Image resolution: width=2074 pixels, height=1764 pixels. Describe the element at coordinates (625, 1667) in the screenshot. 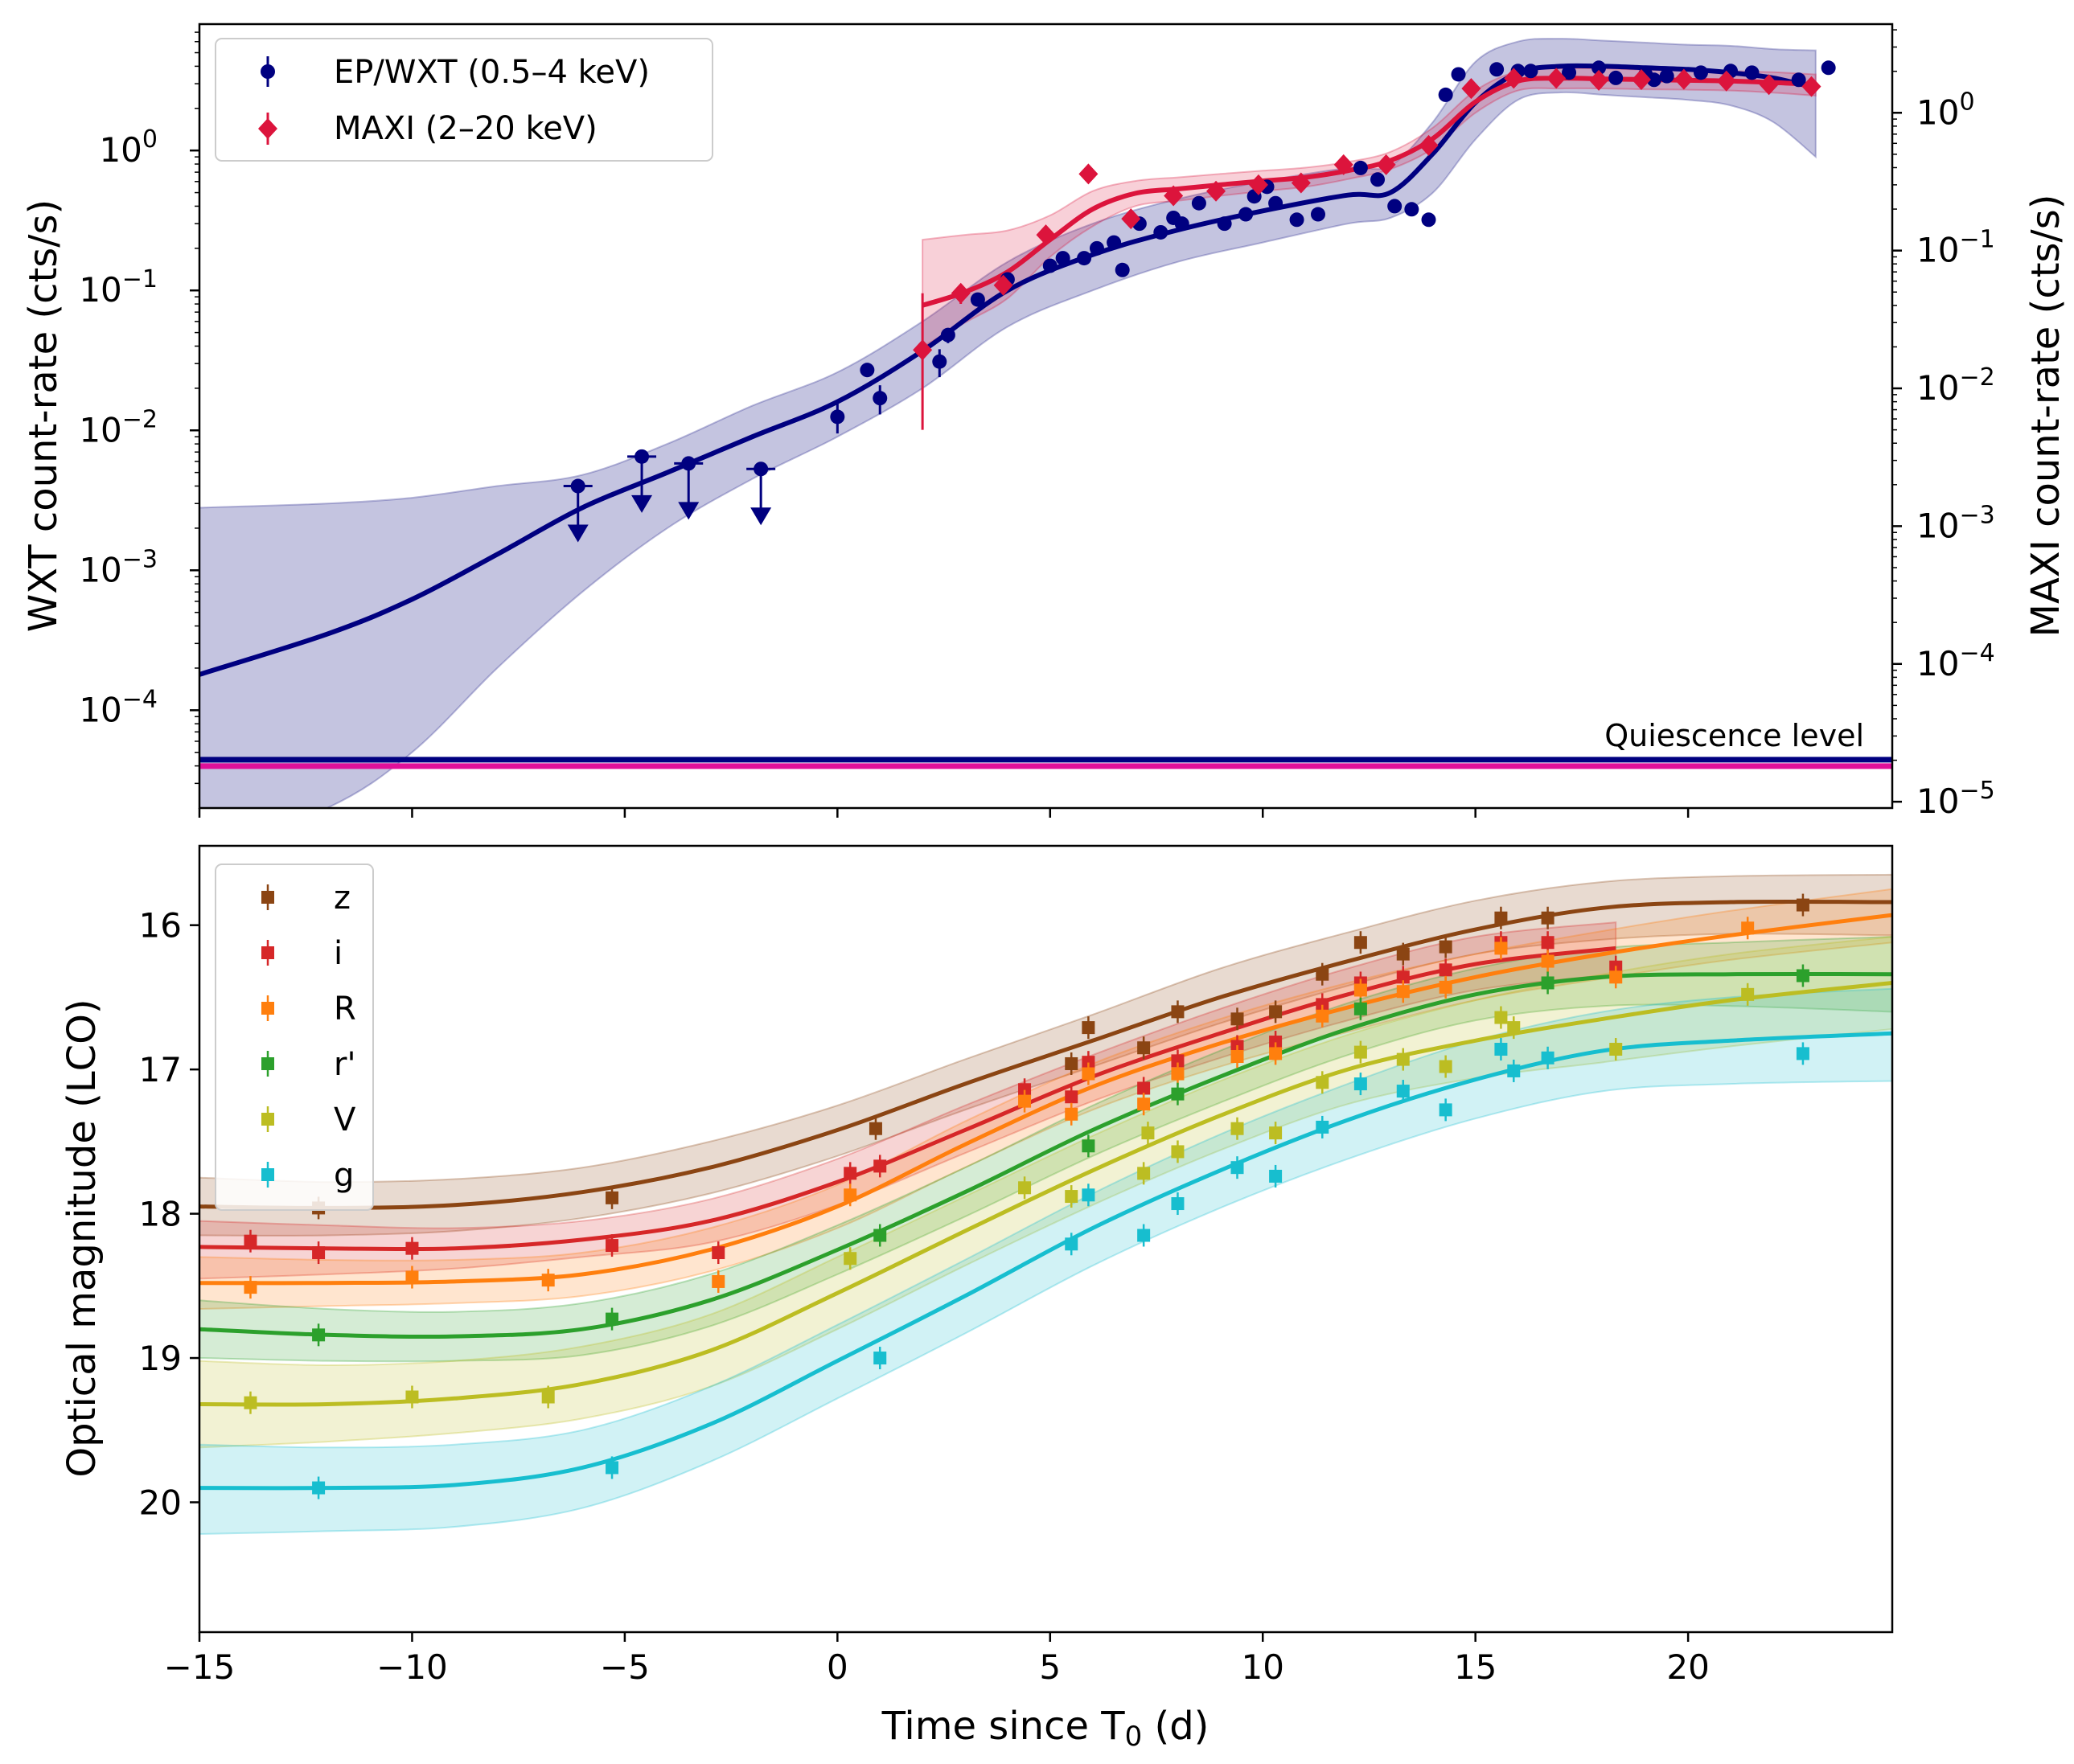

I see `bottom-x-tick-label: −5` at that location.